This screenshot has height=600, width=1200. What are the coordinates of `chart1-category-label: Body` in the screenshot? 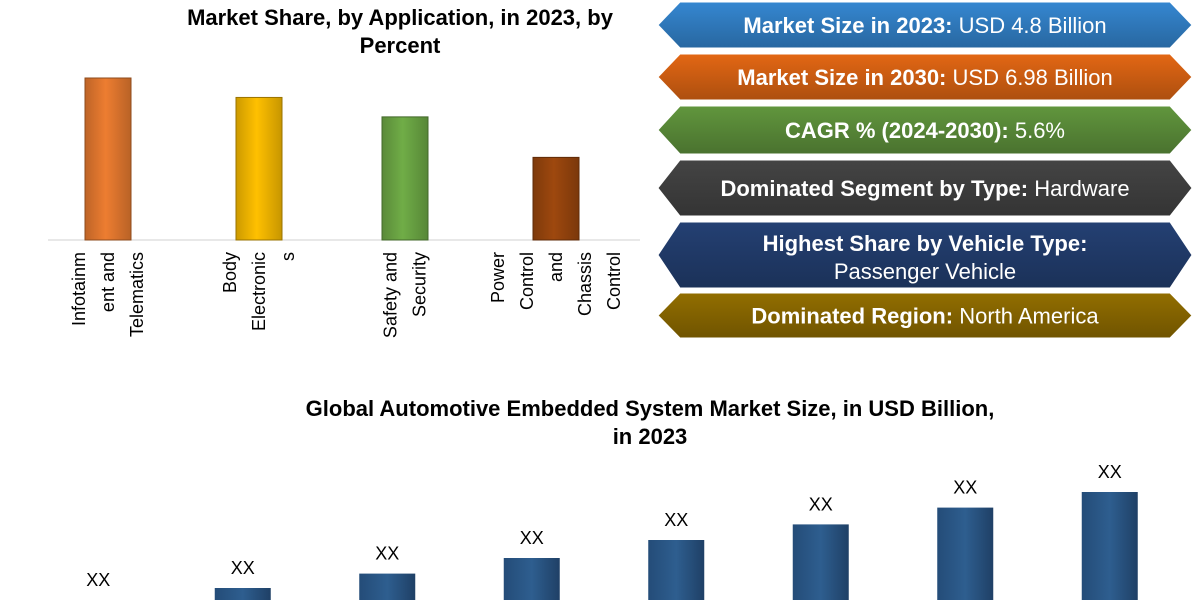 It's located at (230, 272).